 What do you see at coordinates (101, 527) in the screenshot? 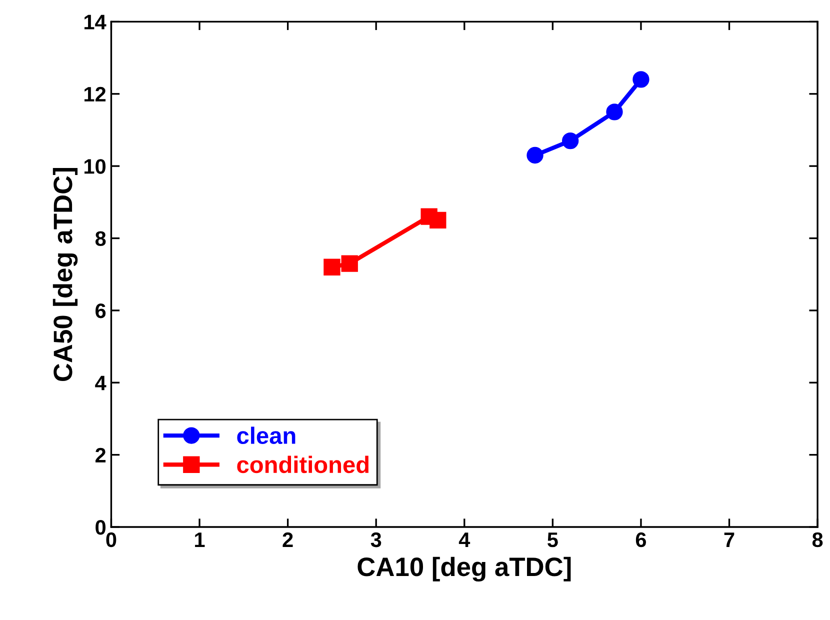
I see `y-tick-label: 0` at bounding box center [101, 527].